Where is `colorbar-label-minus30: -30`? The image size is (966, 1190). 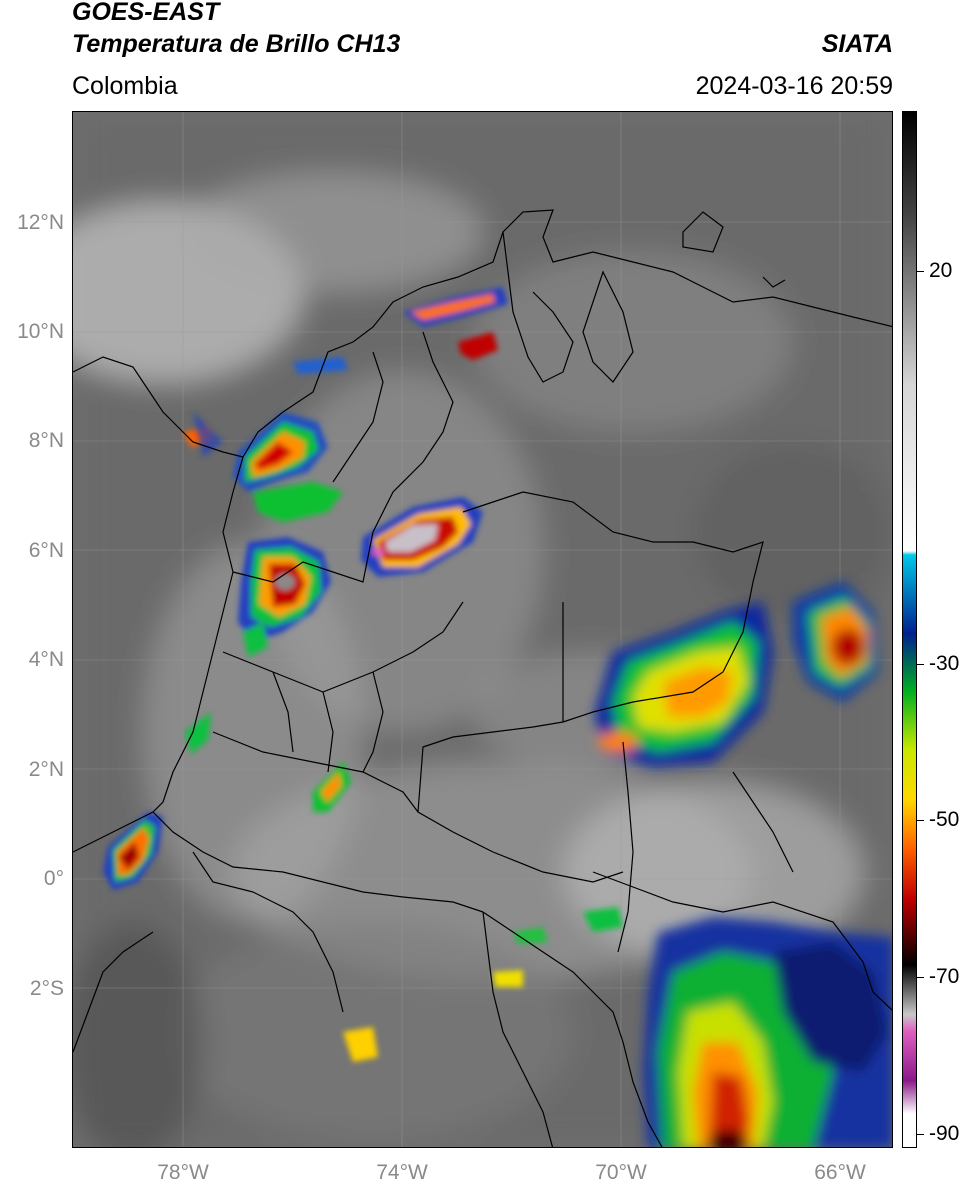 colorbar-label-minus30: -30 is located at coordinates (944, 663).